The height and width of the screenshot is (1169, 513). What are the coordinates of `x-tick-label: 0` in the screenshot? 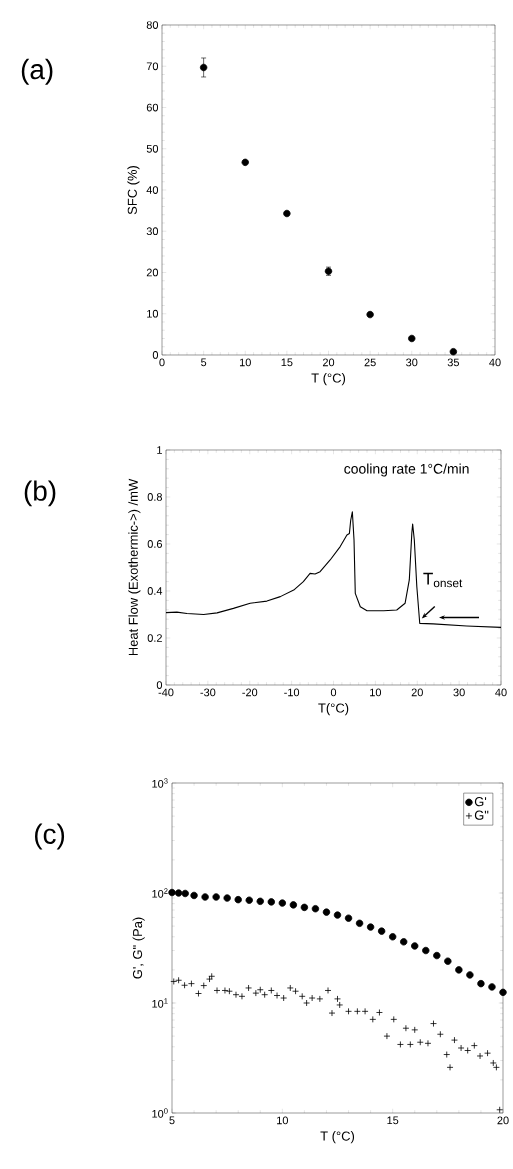 It's located at (333, 692).